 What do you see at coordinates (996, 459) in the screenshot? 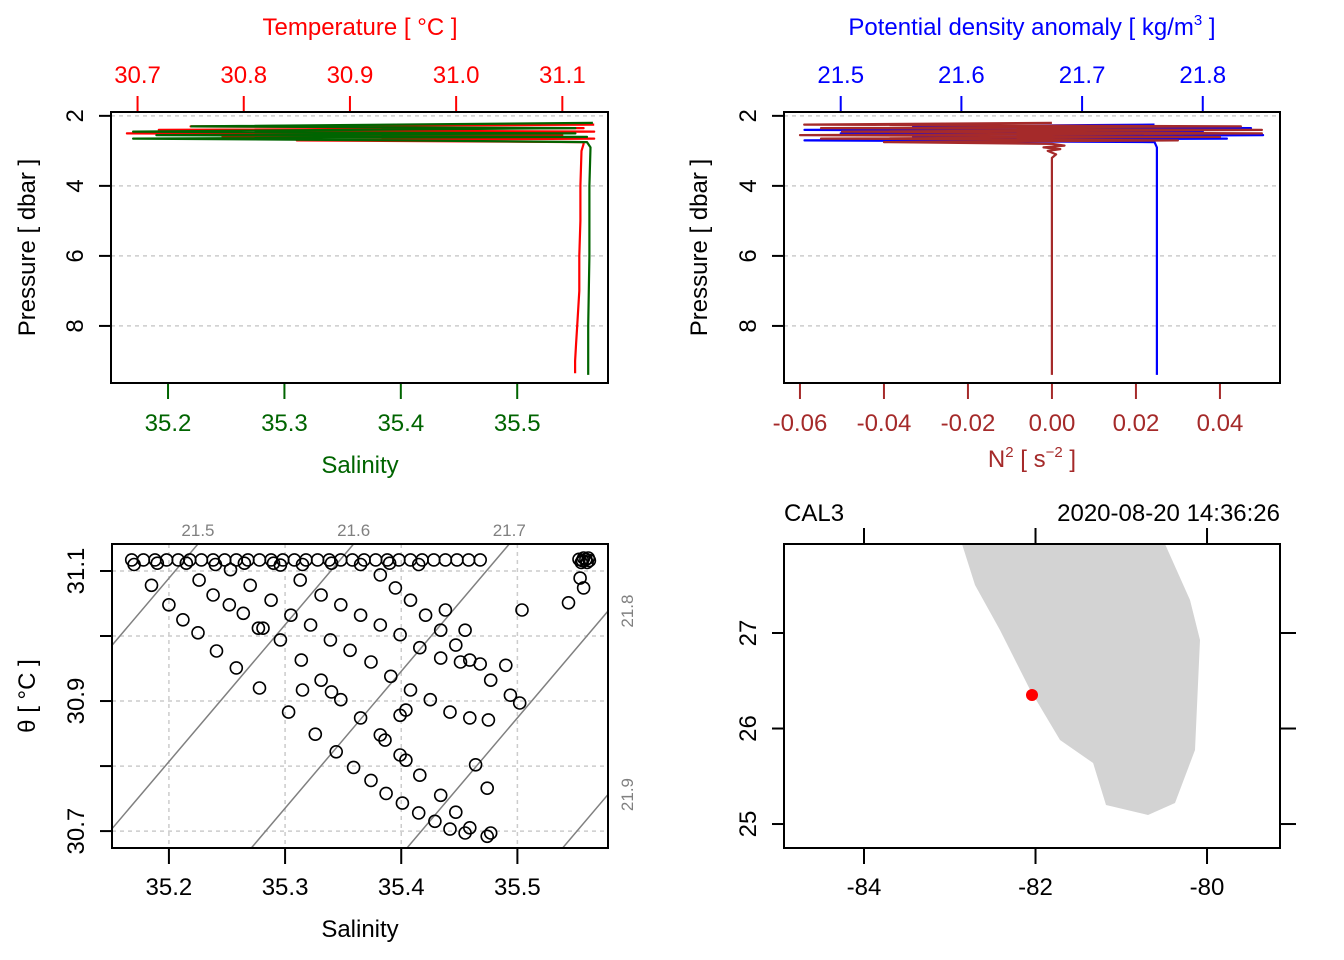
I see `axis-label-part: N` at bounding box center [996, 459].